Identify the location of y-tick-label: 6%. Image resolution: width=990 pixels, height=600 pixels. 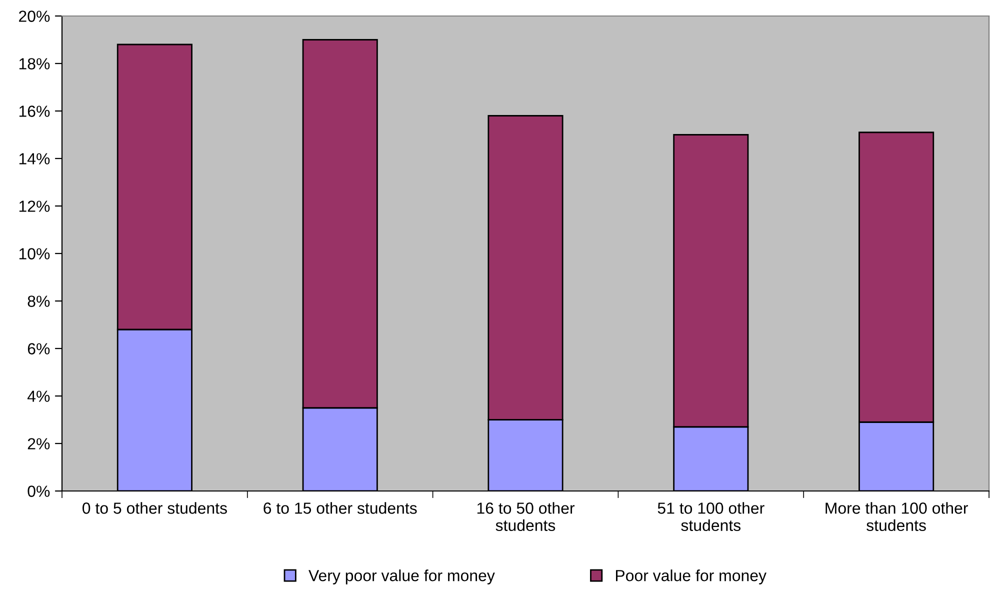
(39, 348).